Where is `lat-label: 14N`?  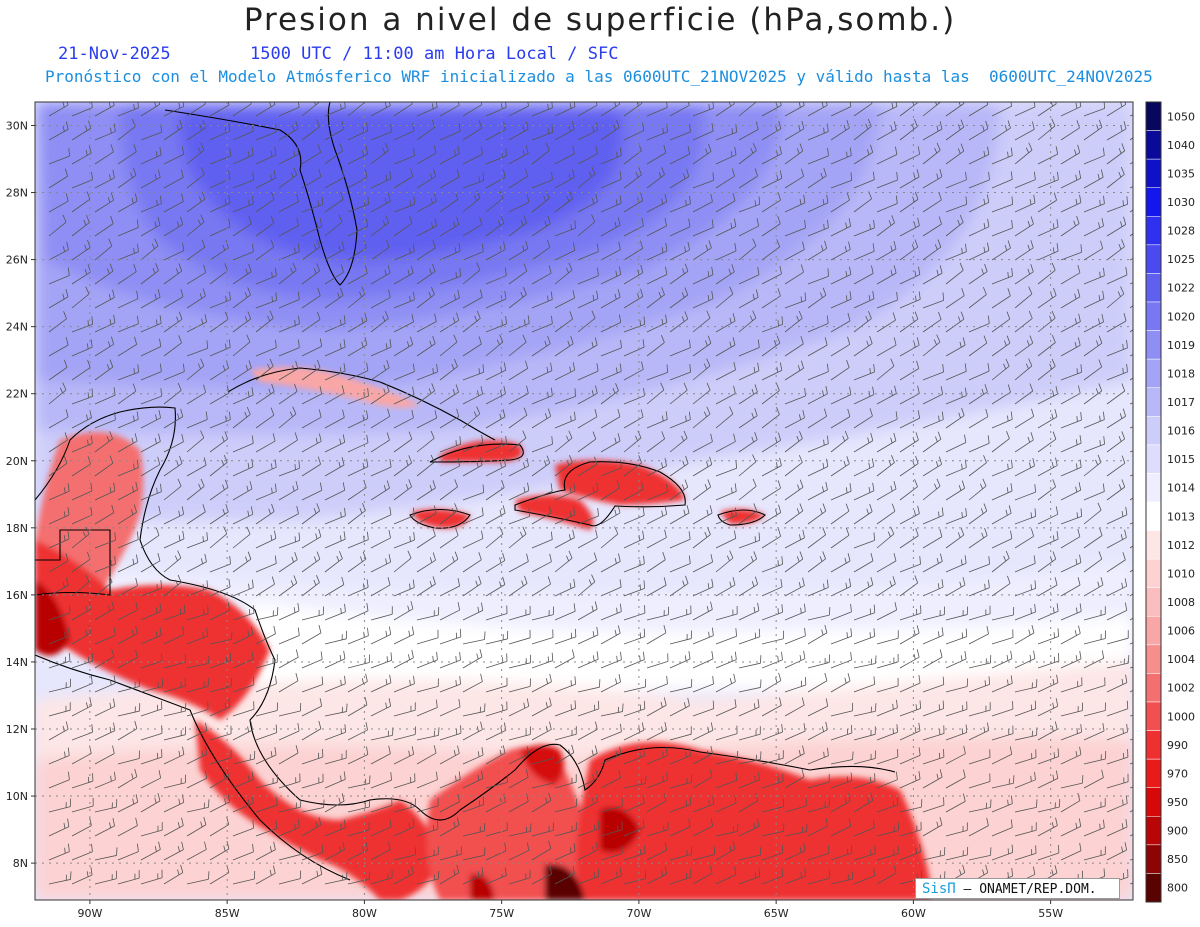
lat-label: 14N is located at coordinates (17, 662).